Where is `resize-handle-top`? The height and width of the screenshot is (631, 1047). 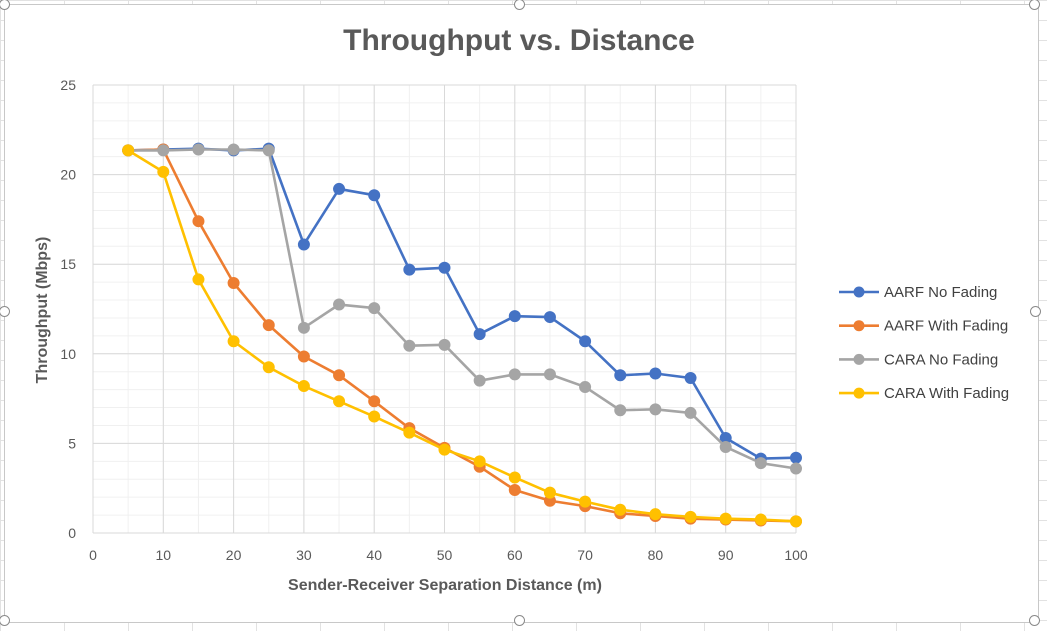
resize-handle-top is located at coordinates (519, 5).